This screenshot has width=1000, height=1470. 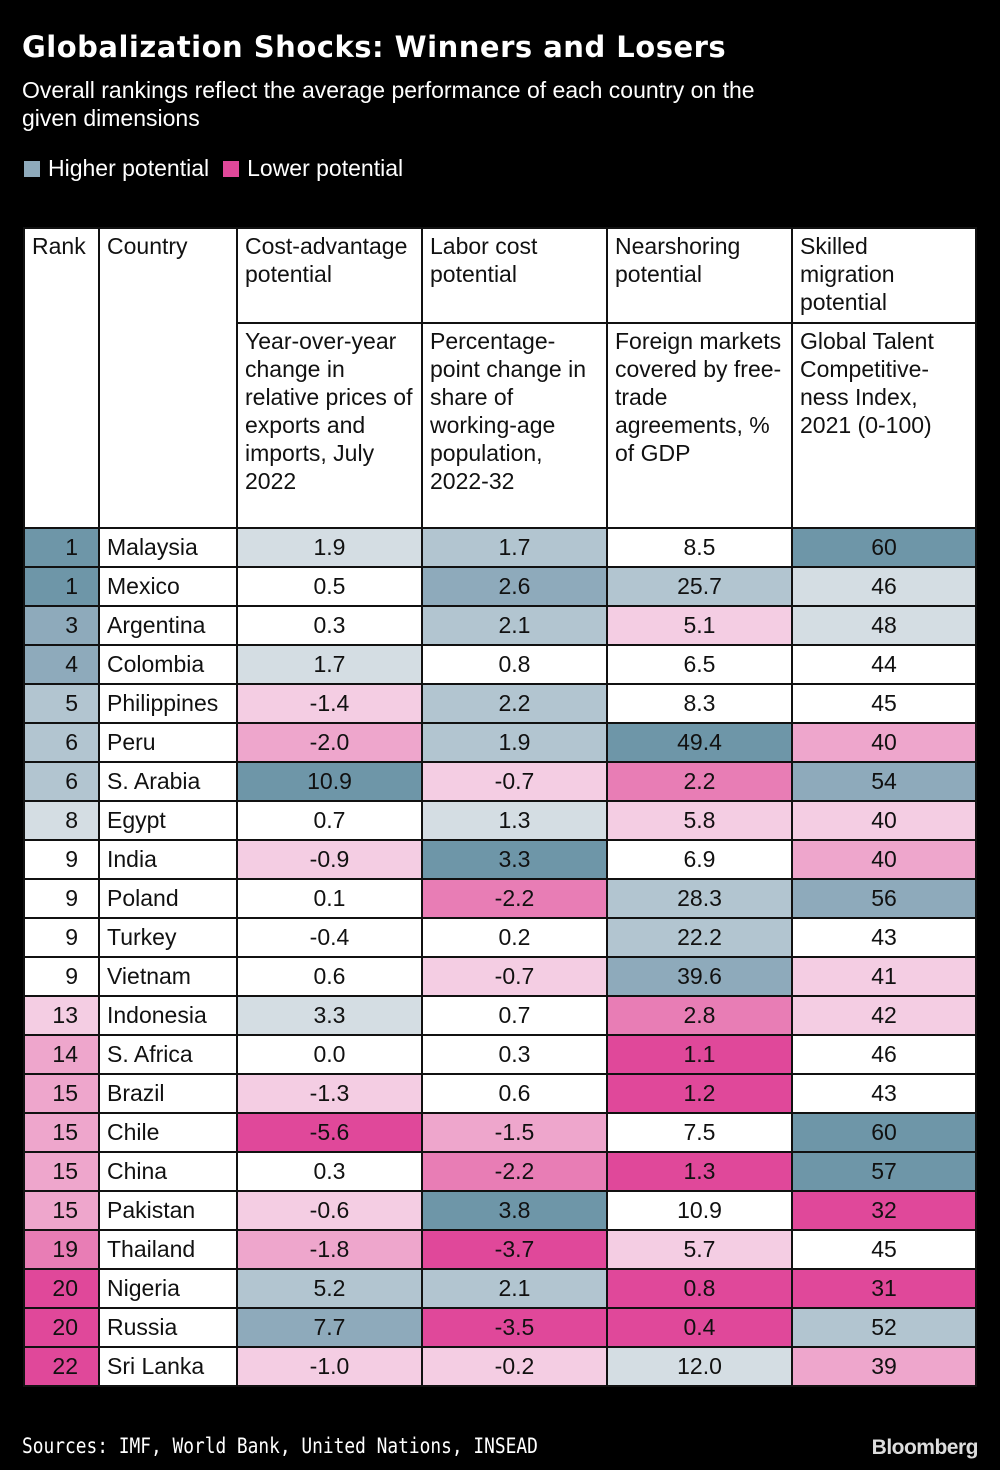 I want to click on rank-cell: 19, so click(x=61, y=1249).